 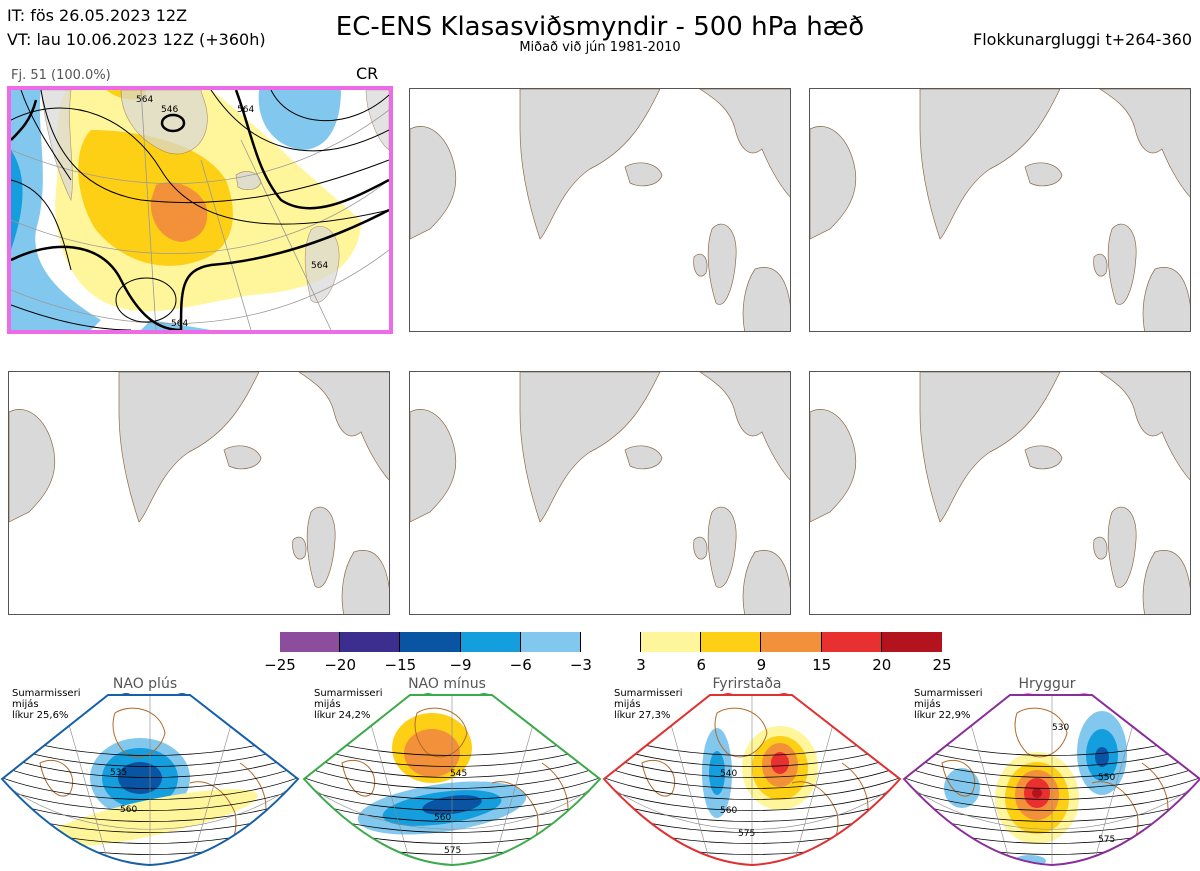 I want to click on colorbar-tick-label: −9, so click(x=460, y=665).